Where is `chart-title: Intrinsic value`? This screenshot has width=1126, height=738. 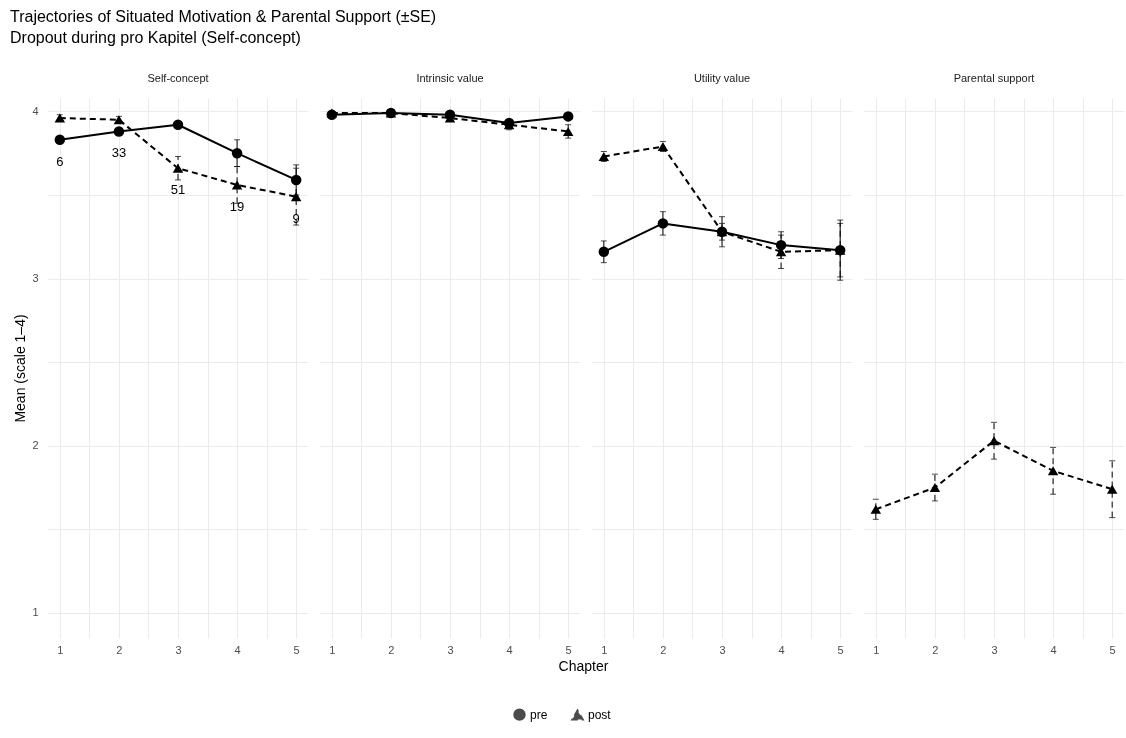
chart-title: Intrinsic value is located at coordinates (450, 78).